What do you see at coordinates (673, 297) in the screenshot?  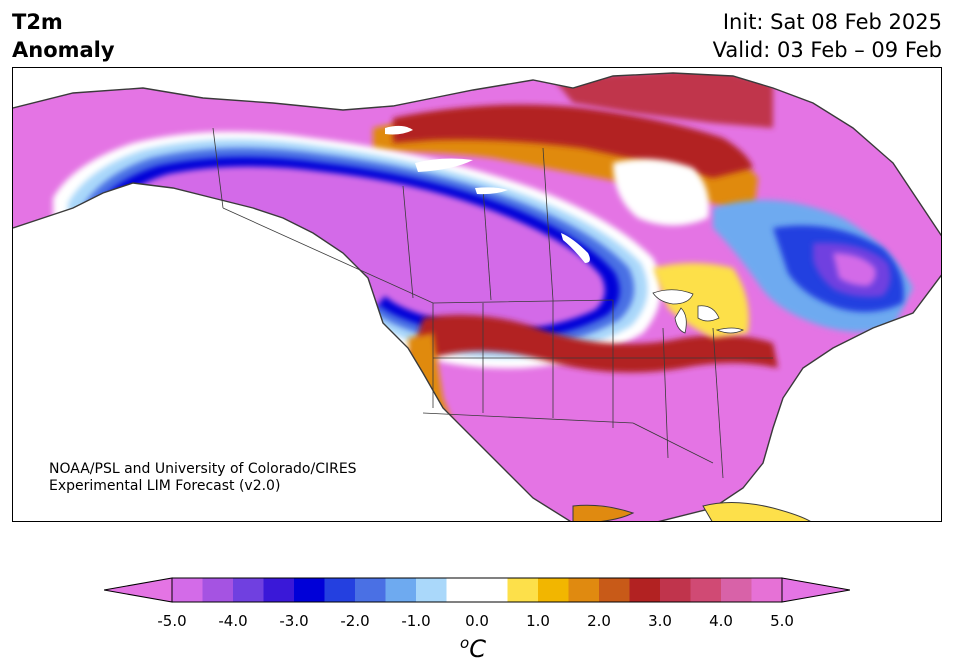 I see `lake-superior` at bounding box center [673, 297].